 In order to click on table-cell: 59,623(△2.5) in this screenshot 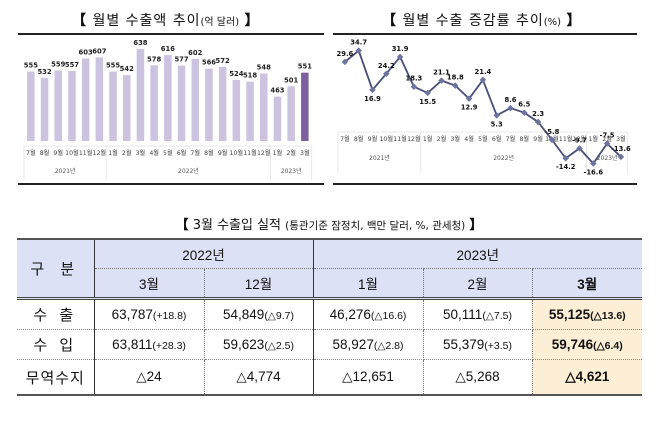, I will do `click(259, 344)`.